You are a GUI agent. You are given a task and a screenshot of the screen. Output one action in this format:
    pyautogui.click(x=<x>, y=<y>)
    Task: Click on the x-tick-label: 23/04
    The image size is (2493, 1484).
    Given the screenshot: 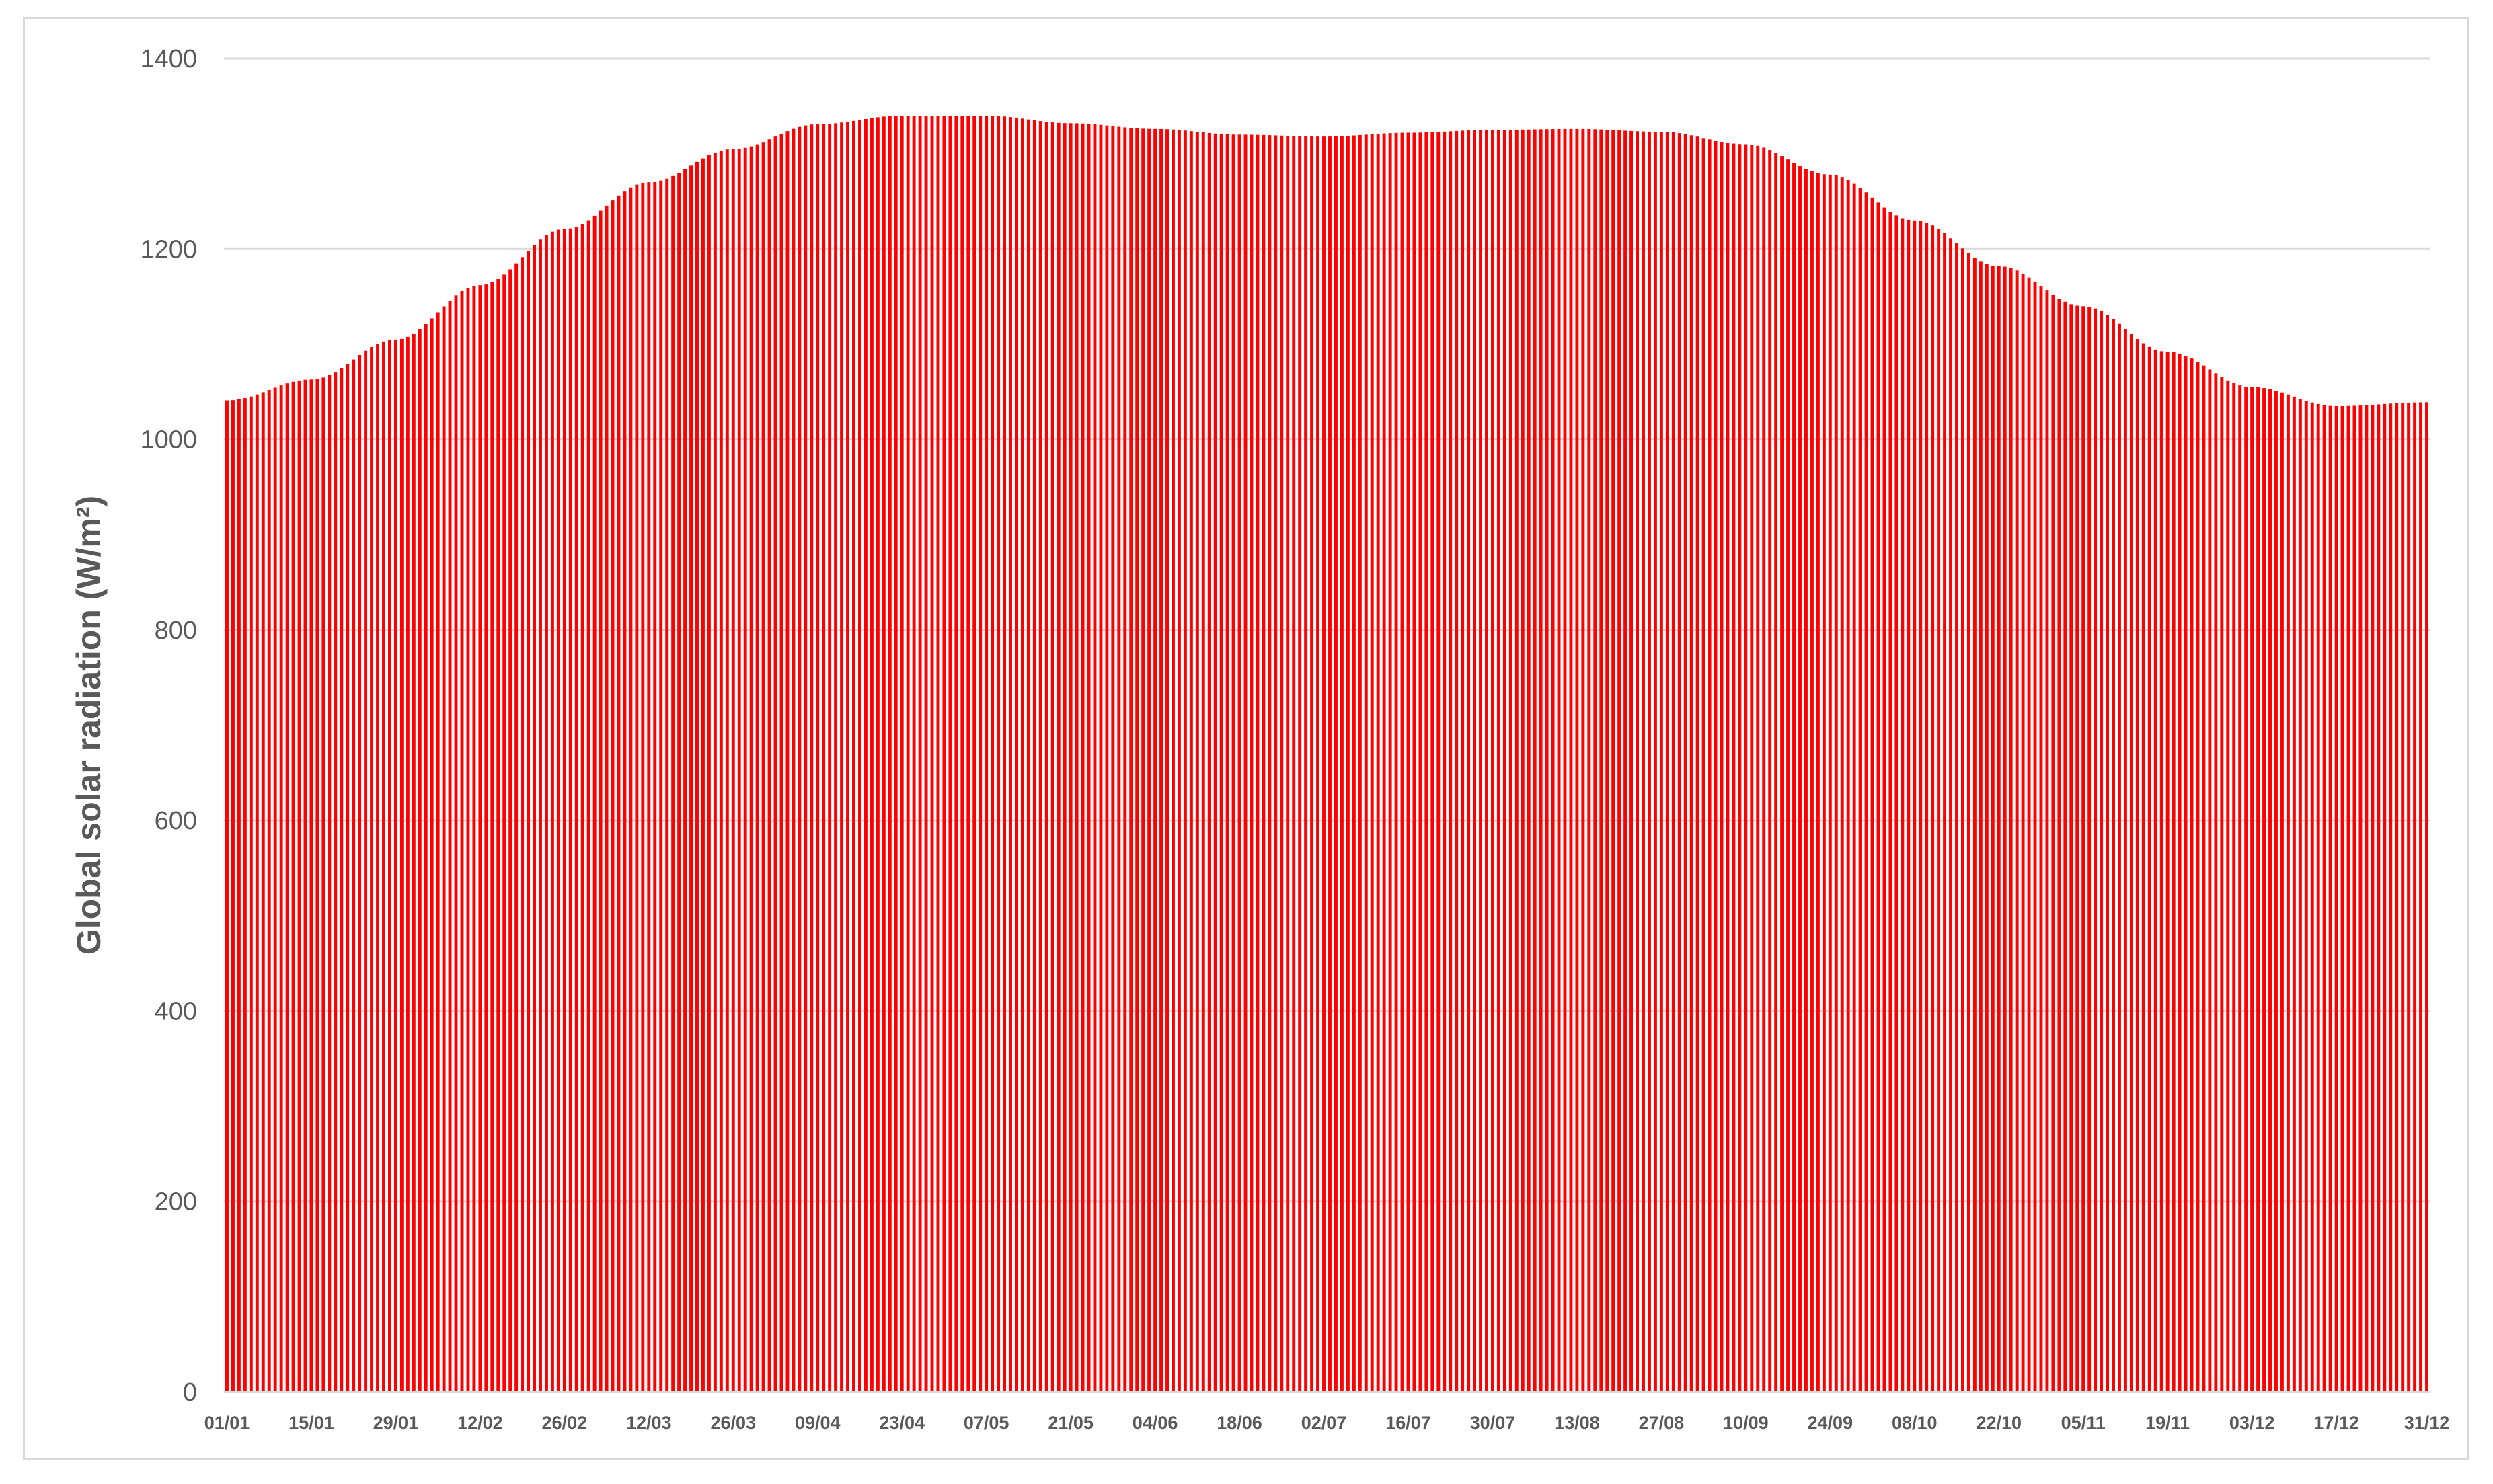 What is the action you would take?
    pyautogui.click(x=902, y=1423)
    